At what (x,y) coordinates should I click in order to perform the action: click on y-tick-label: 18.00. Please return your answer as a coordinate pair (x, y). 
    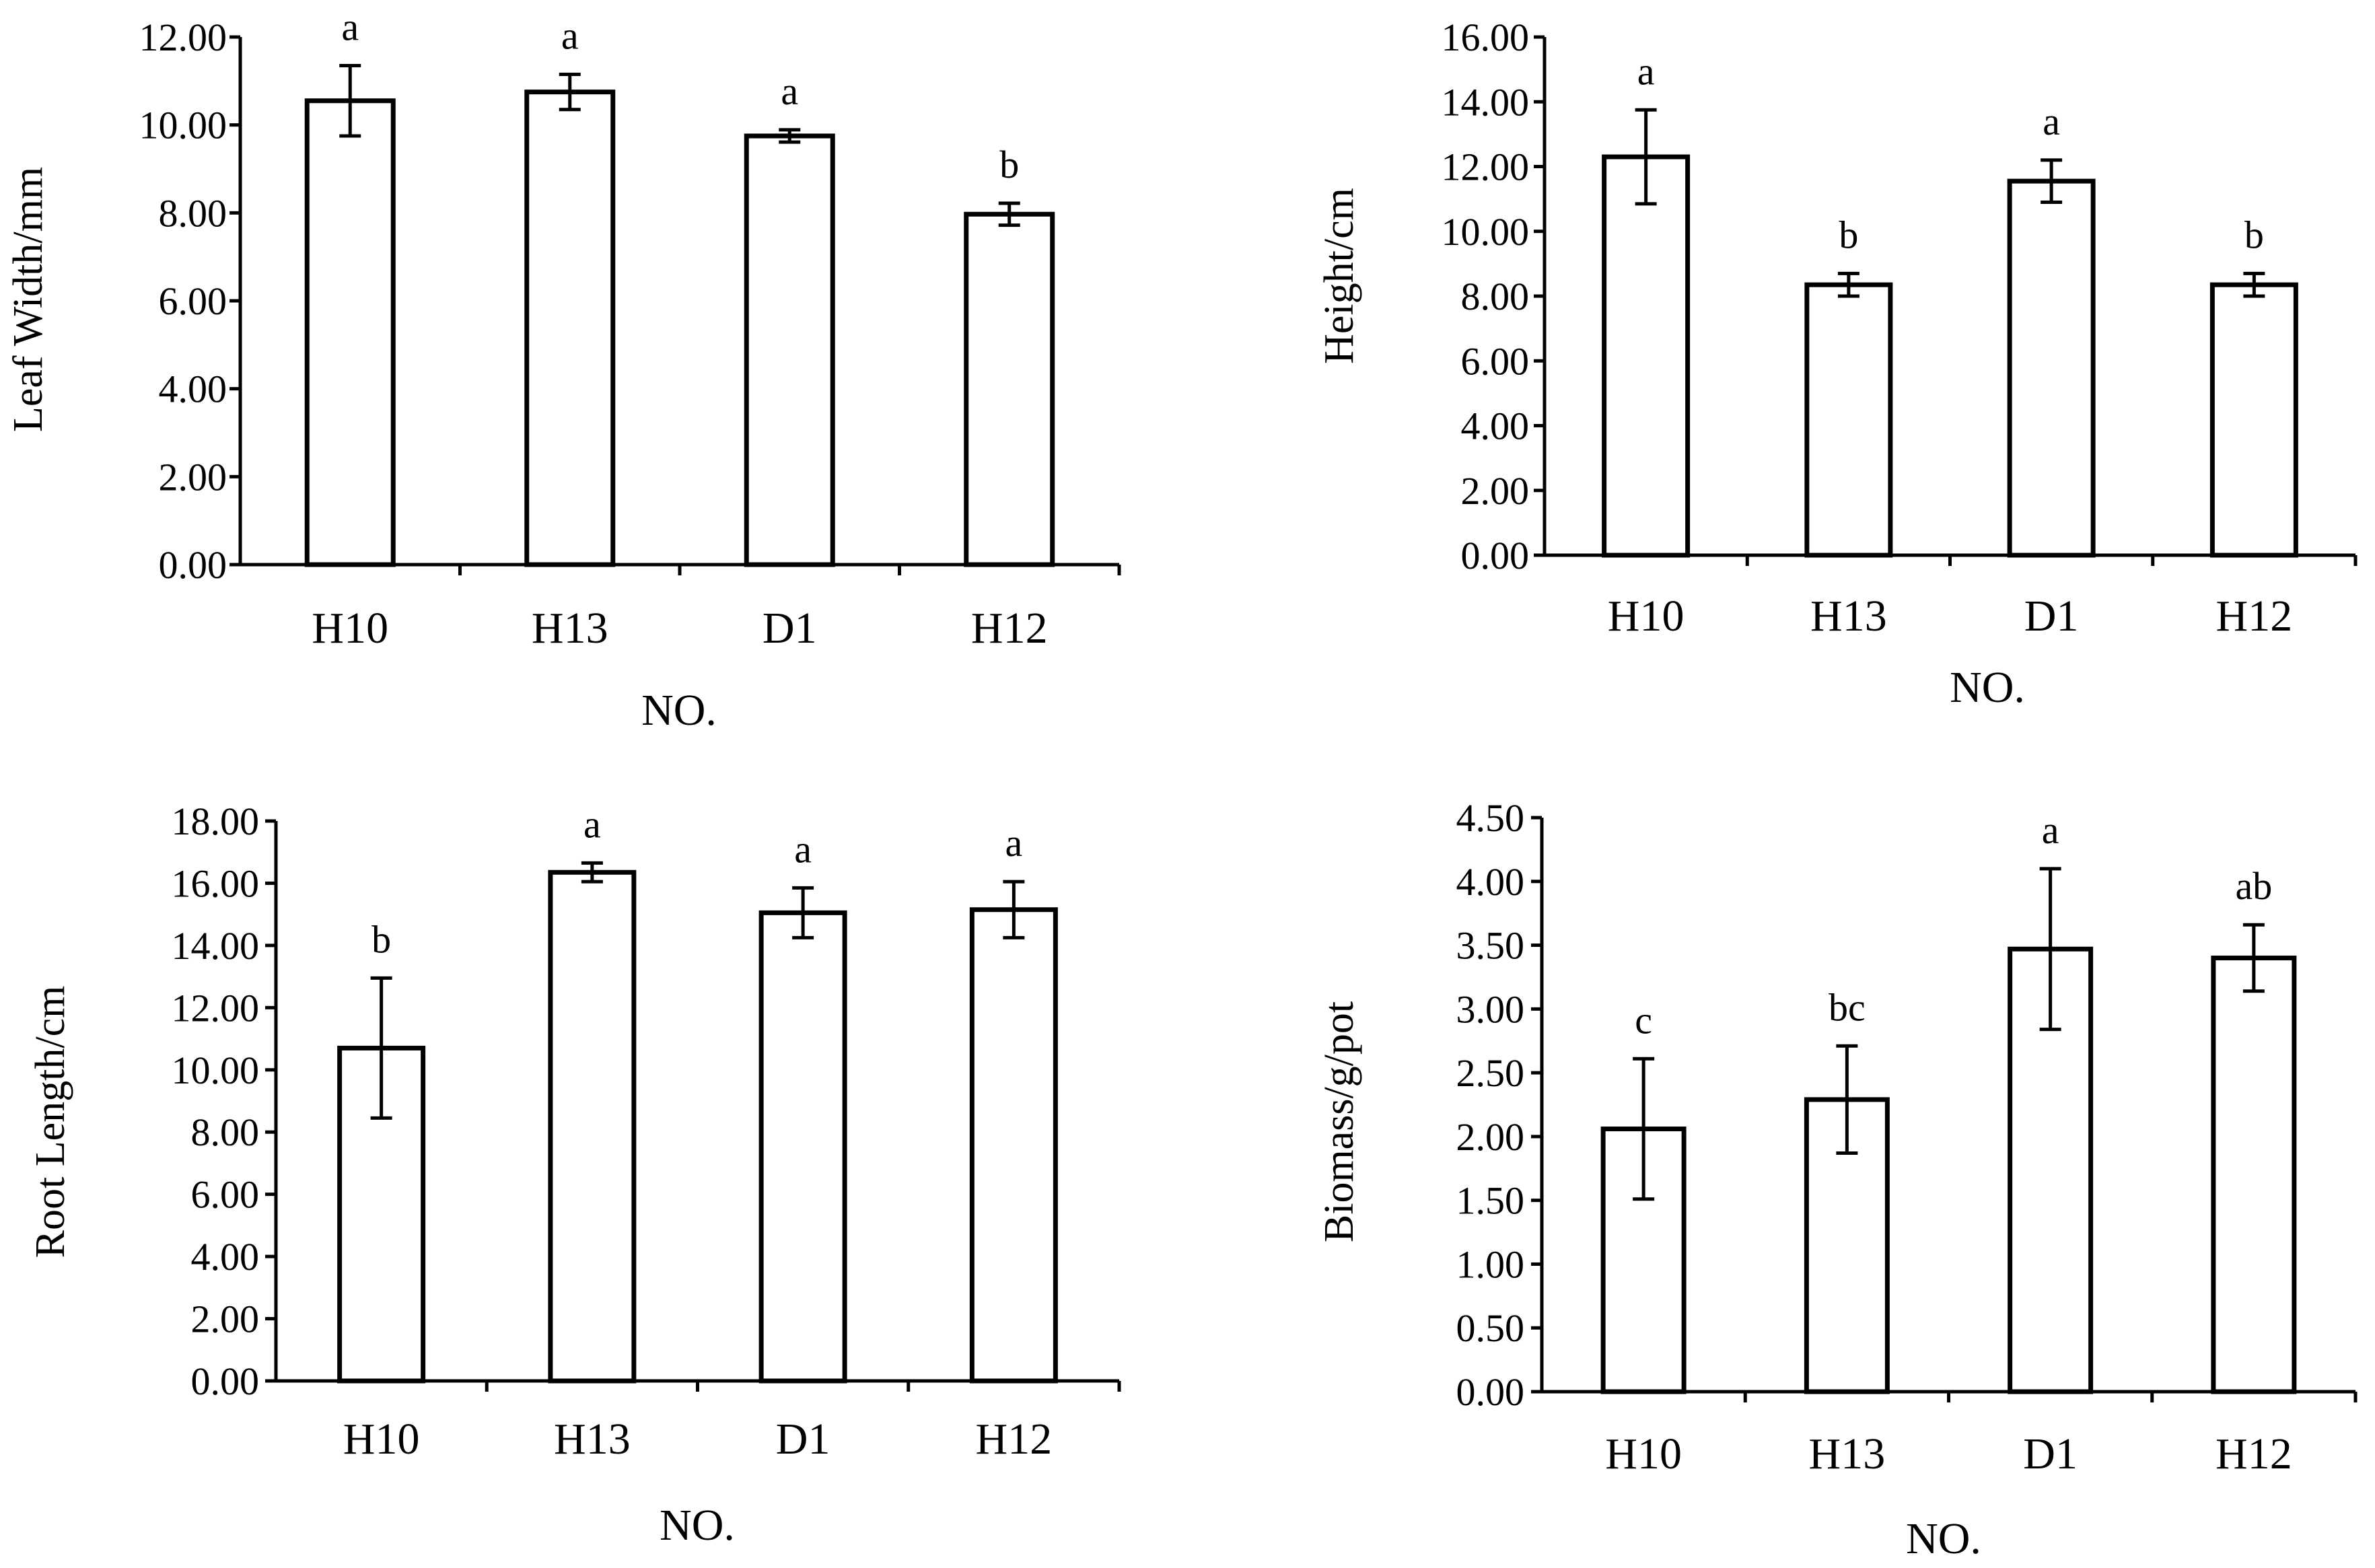
    Looking at the image, I should click on (216, 821).